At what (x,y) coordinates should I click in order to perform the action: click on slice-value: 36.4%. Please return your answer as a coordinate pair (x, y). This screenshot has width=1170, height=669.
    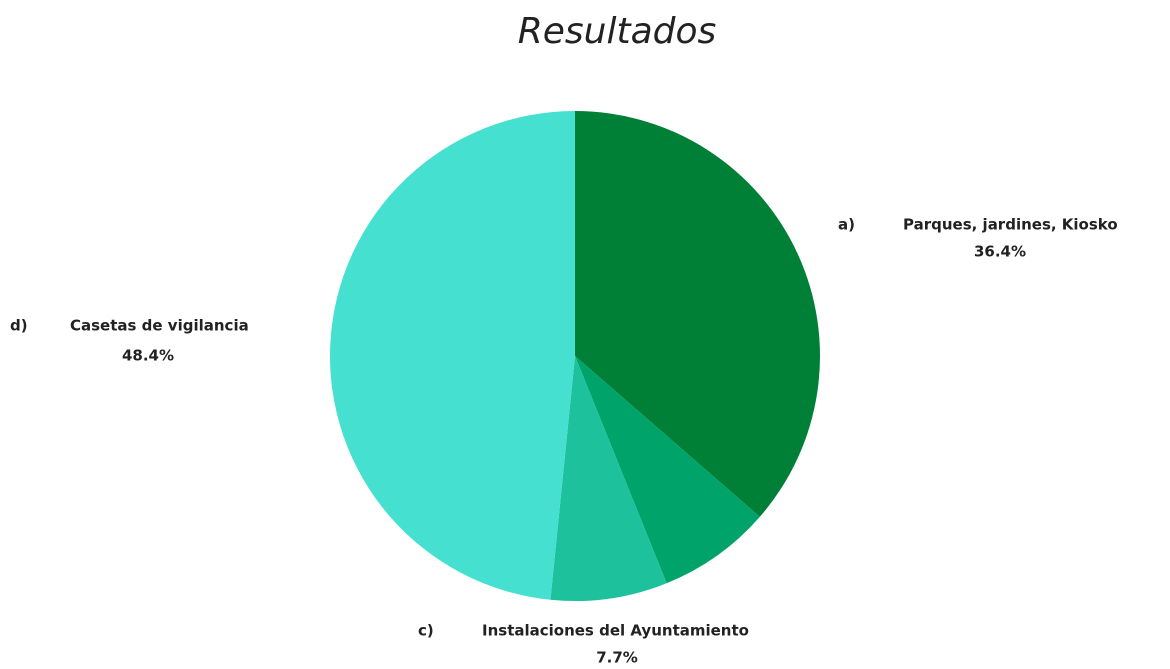
    Looking at the image, I should click on (1000, 252).